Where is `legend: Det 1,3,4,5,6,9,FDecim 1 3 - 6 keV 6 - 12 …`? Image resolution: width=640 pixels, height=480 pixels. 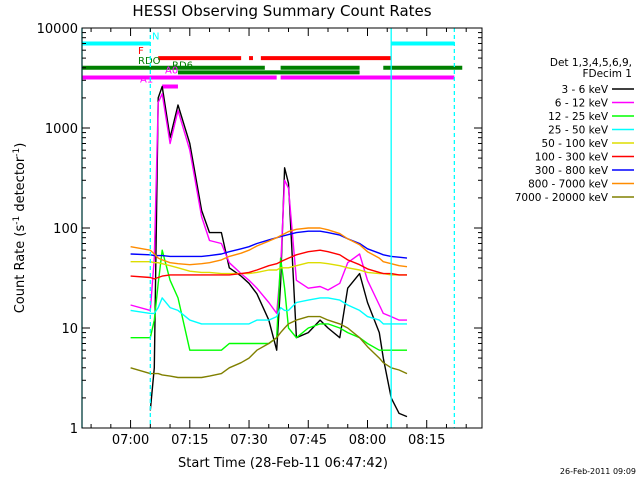 legend: Det 1,3,4,5,6,9,FDecim 1 3 - 6 keV 6 - 12 … is located at coordinates (574, 130).